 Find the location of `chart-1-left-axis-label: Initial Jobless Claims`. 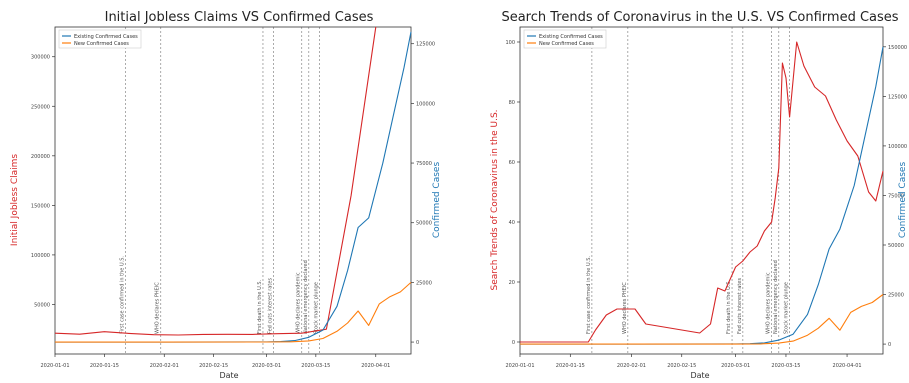

chart-1-left-axis-label: Initial Jobless Claims is located at coordinates (15, 200).